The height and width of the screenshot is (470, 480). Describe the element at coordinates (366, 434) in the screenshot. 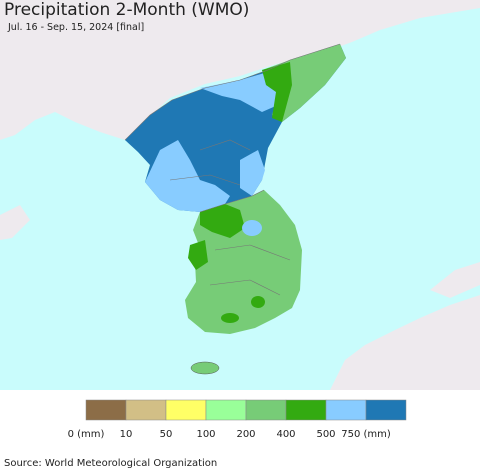

I see `legend-label: 750 (mm)` at that location.